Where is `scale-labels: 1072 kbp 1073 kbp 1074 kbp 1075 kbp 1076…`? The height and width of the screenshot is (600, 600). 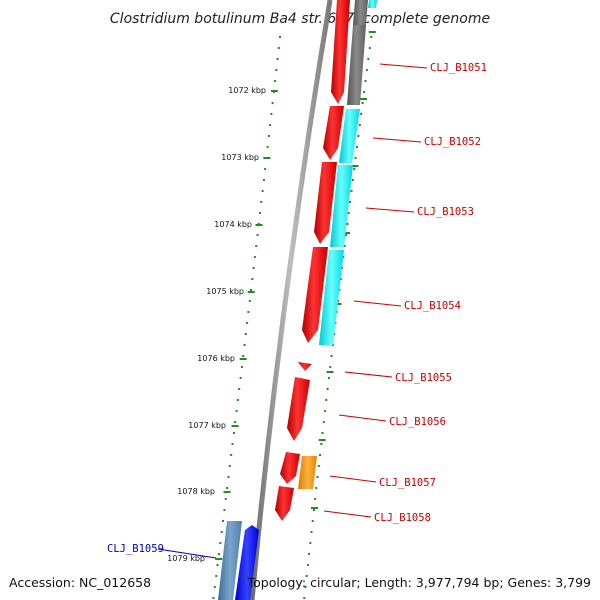 scale-labels: 1072 kbp 1073 kbp 1074 kbp 1075 kbp 1076… is located at coordinates (216, 324).